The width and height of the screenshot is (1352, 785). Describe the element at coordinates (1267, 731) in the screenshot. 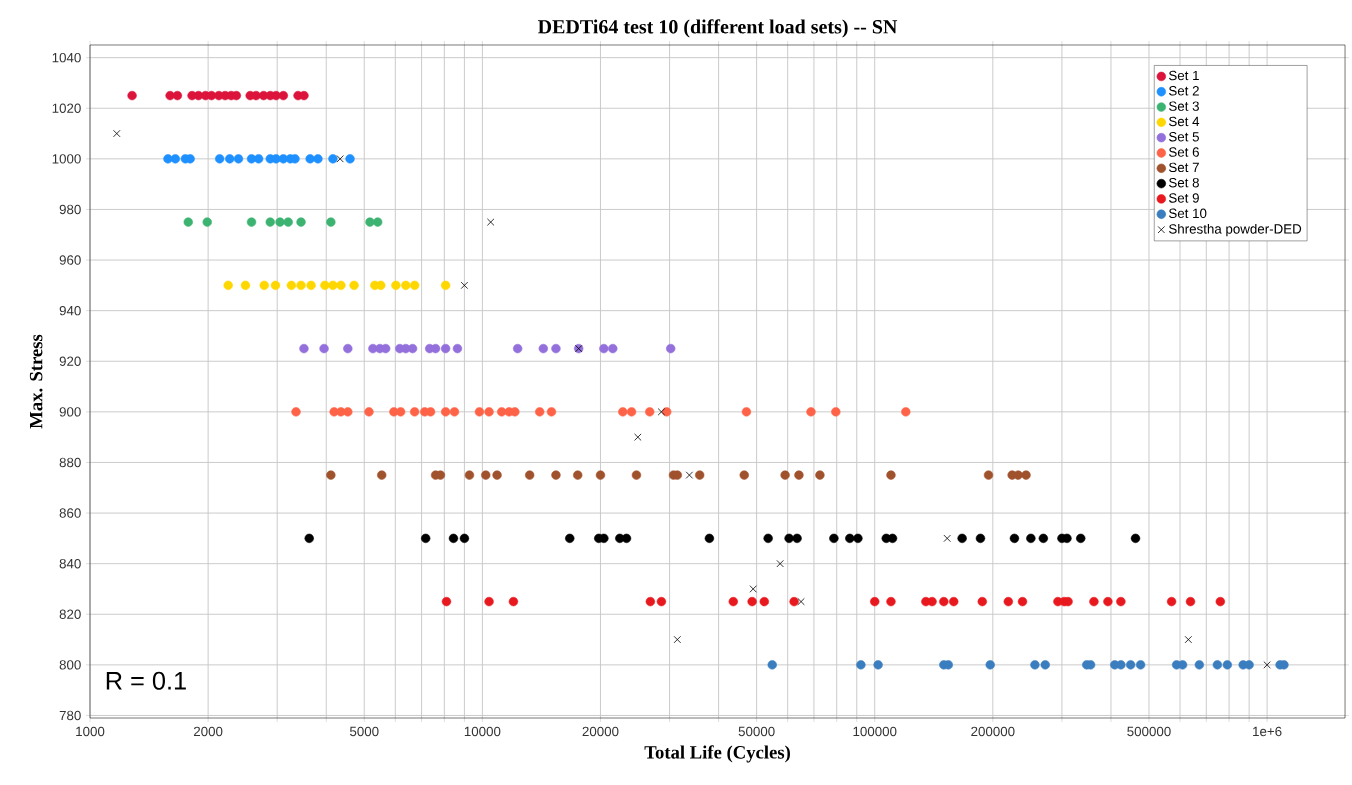

I see `x-tick-label: 1e+6` at that location.